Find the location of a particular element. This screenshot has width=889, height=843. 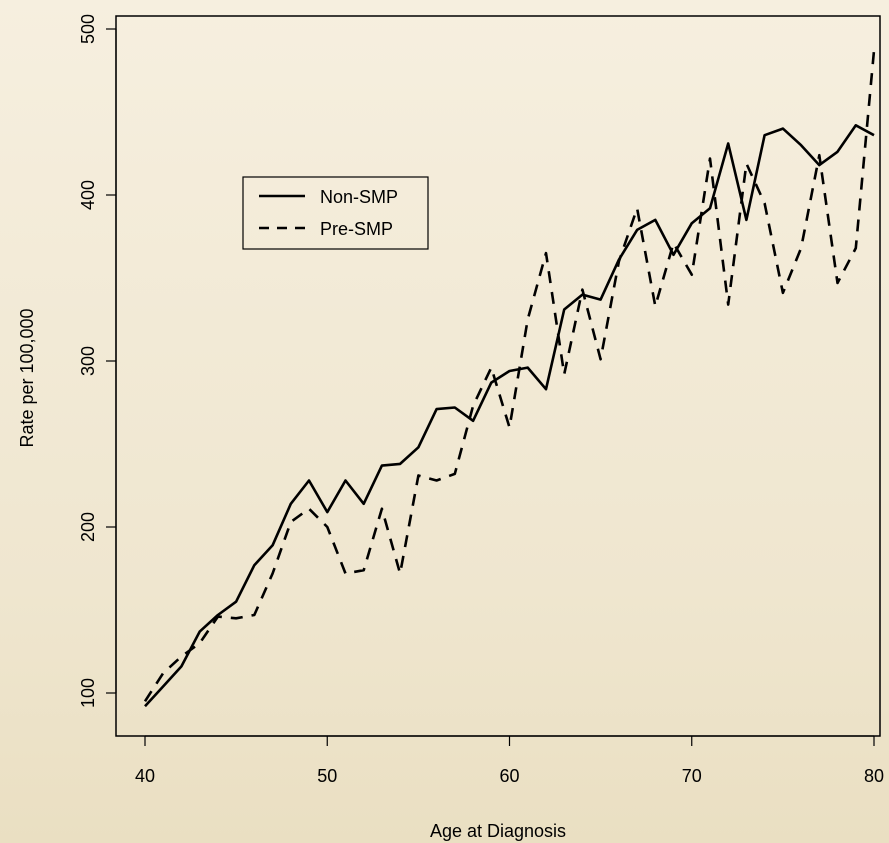

legend-box is located at coordinates (335, 213).